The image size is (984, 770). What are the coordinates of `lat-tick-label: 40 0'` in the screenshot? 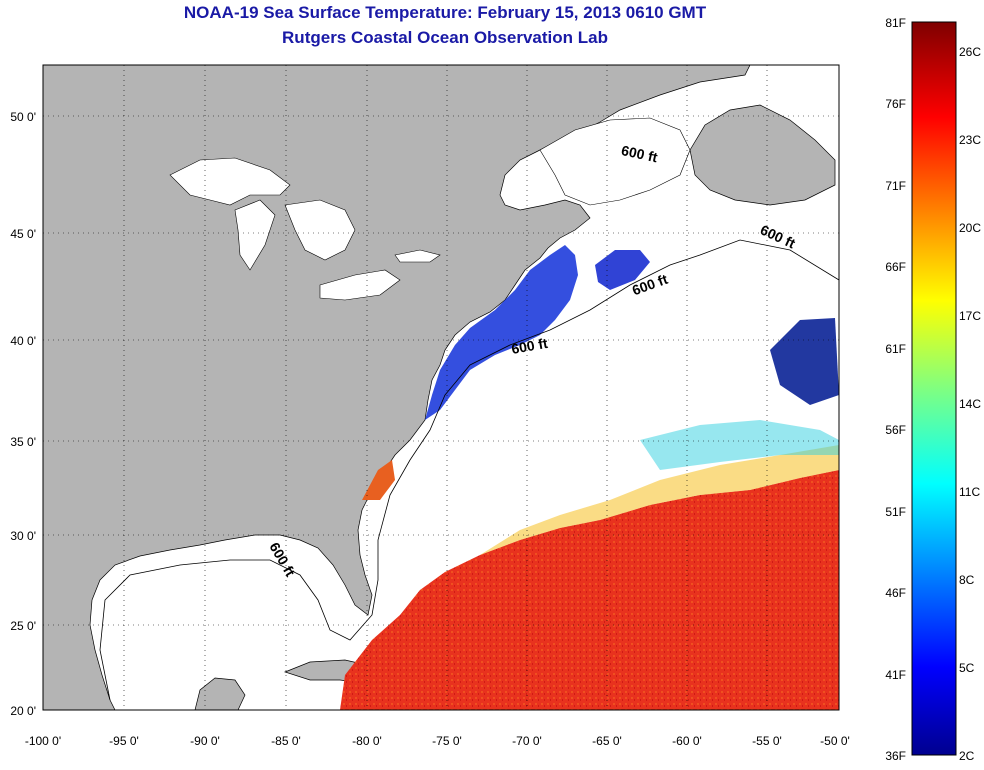 It's located at (23, 341).